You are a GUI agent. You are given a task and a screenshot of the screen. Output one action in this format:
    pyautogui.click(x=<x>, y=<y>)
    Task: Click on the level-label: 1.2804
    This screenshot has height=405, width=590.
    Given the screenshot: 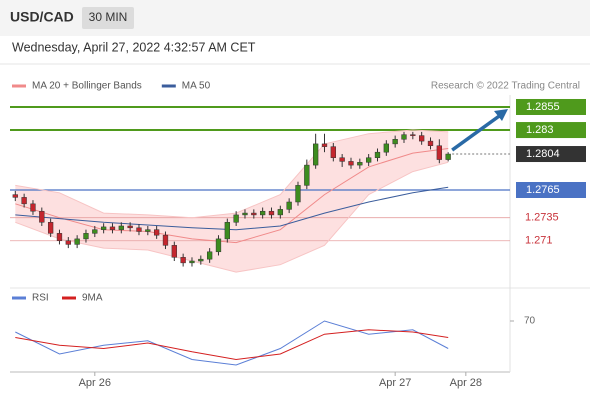 What is the action you would take?
    pyautogui.click(x=543, y=154)
    